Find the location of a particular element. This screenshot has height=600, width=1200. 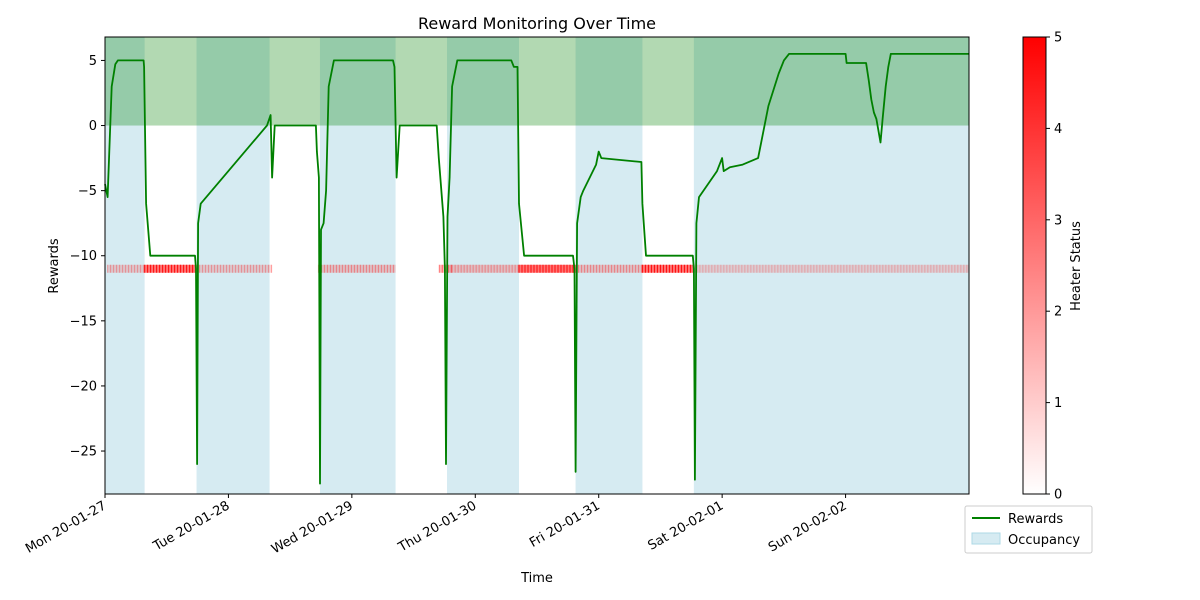

colorbar-gradient is located at coordinates (1034, 265).